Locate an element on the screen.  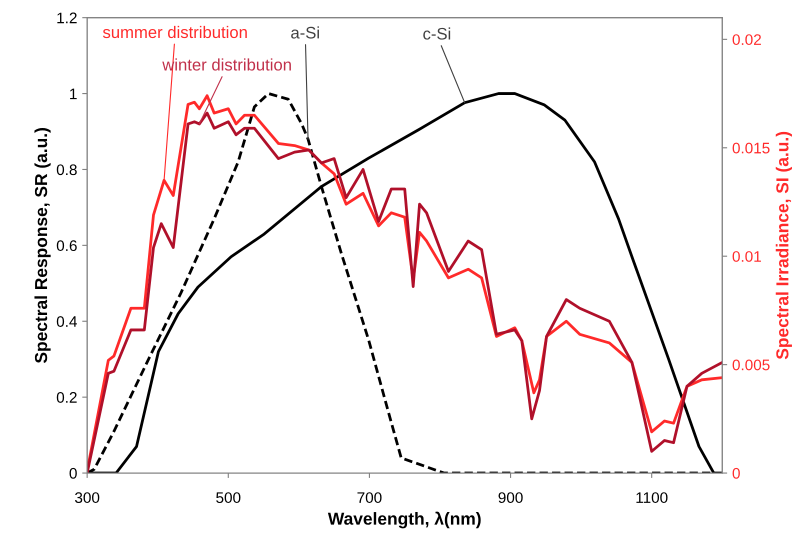
x-axis-title: Wavelength, λ(nm) is located at coordinates (404, 520).